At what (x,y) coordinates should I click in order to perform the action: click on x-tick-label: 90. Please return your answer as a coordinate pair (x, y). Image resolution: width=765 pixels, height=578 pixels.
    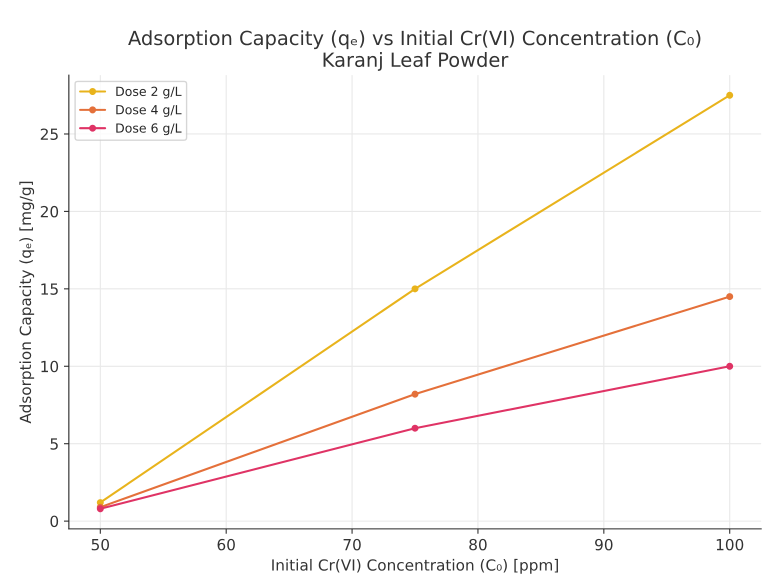
    Looking at the image, I should click on (604, 544).